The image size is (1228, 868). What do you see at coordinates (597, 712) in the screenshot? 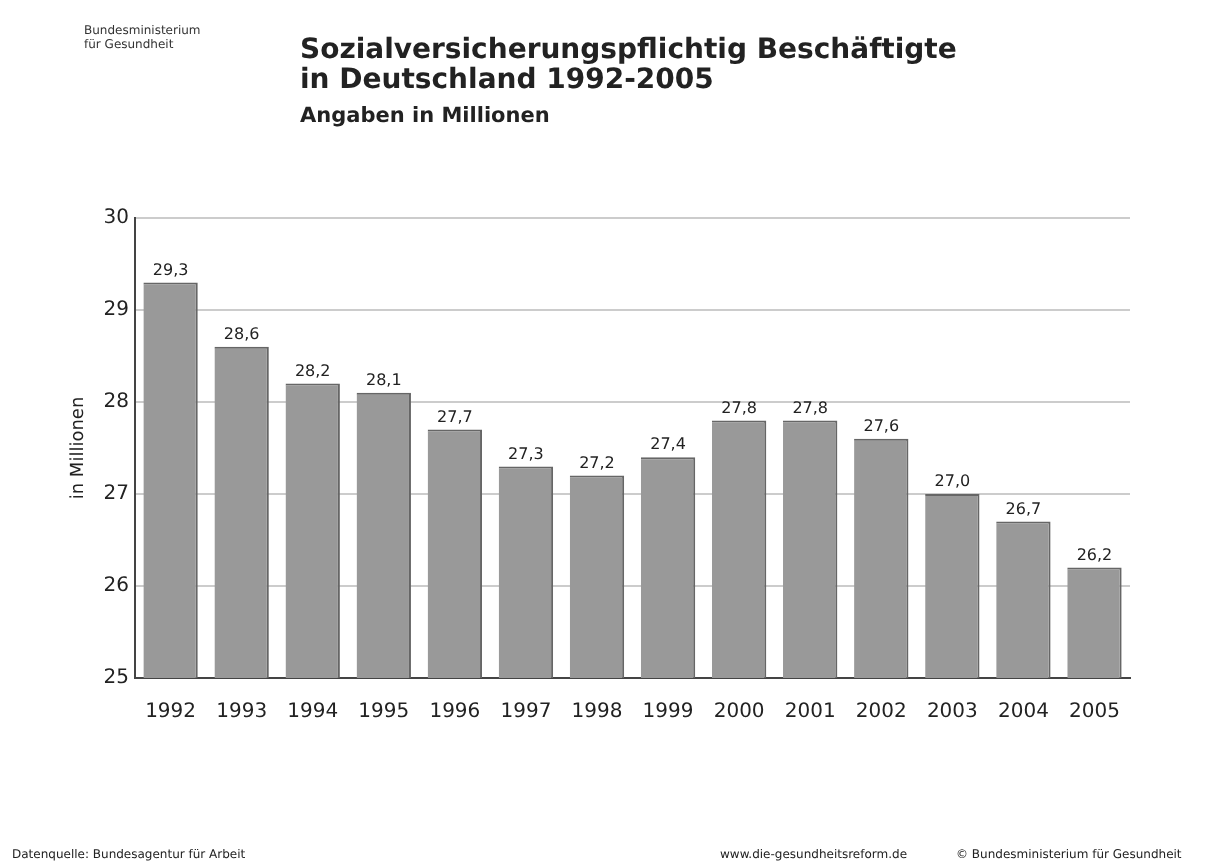
I see `x-tick-label: 1998` at bounding box center [597, 712].